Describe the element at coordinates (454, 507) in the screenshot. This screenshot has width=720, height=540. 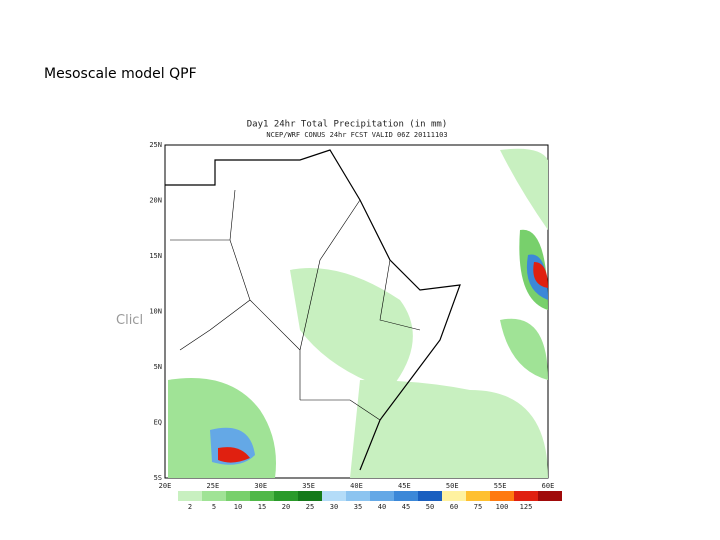
I see `colorbar-label: 60` at that location.